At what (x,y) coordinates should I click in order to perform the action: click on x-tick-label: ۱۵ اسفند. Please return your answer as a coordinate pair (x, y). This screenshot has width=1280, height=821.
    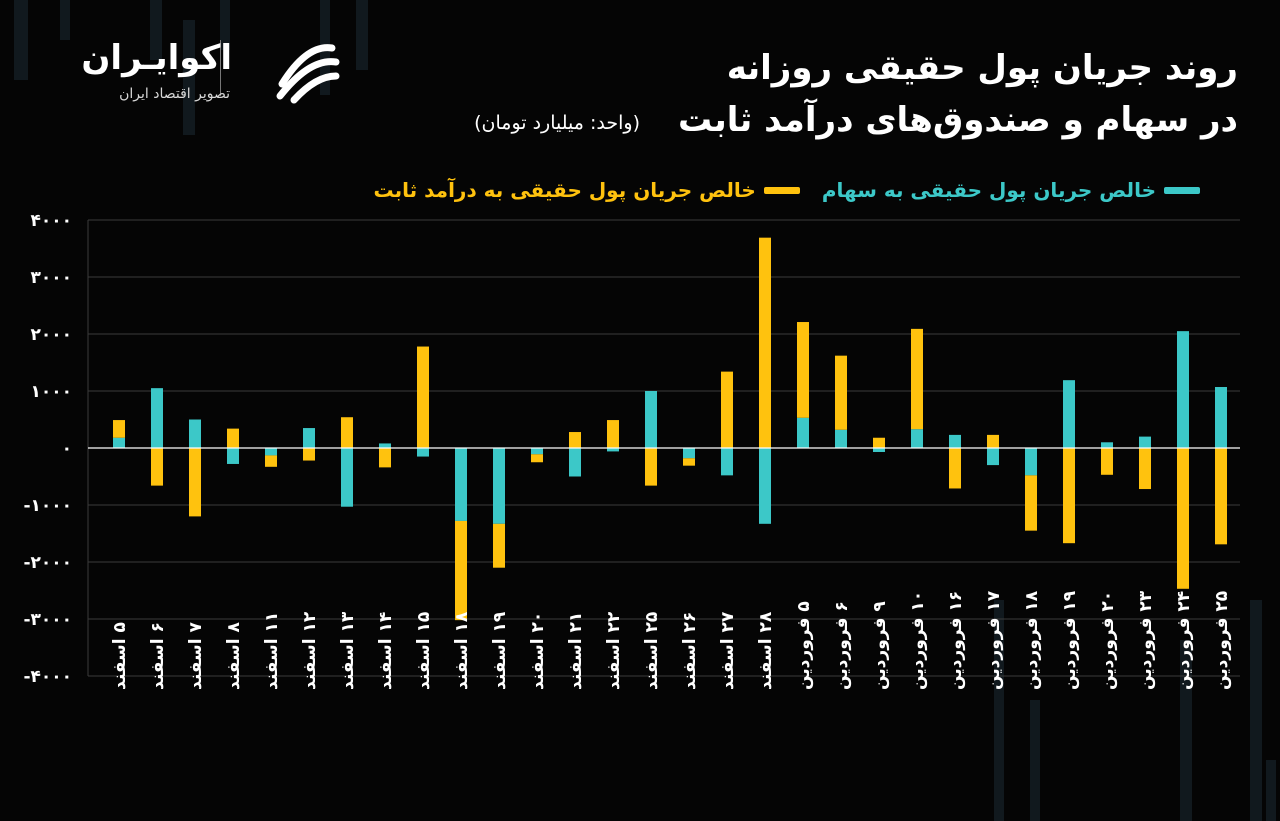
    Looking at the image, I should click on (424, 651).